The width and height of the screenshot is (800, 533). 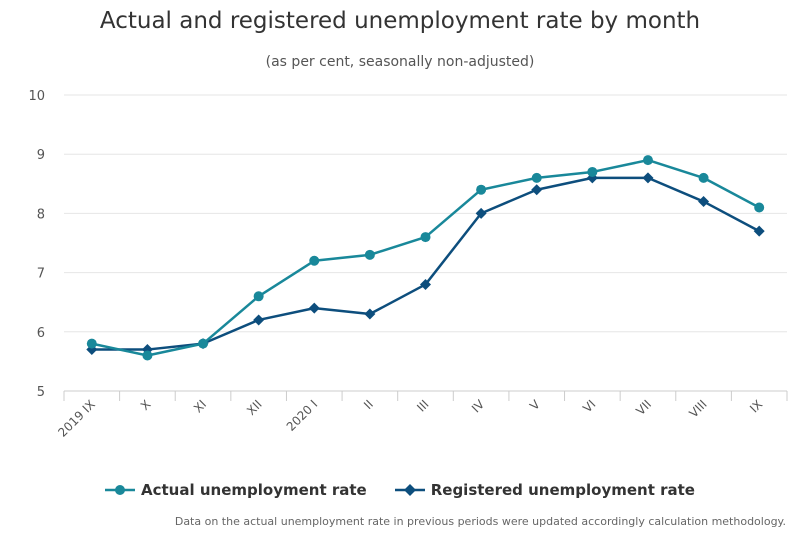 What do you see at coordinates (36, 96) in the screenshot?
I see `y-tick-label-10: 10` at bounding box center [36, 96].